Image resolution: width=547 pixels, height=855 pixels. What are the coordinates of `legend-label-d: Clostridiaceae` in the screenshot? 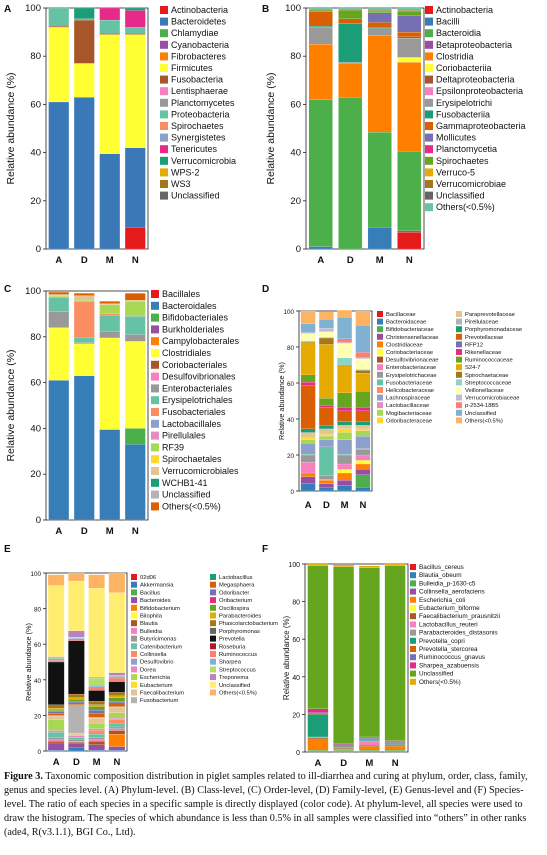 It's located at (404, 345).